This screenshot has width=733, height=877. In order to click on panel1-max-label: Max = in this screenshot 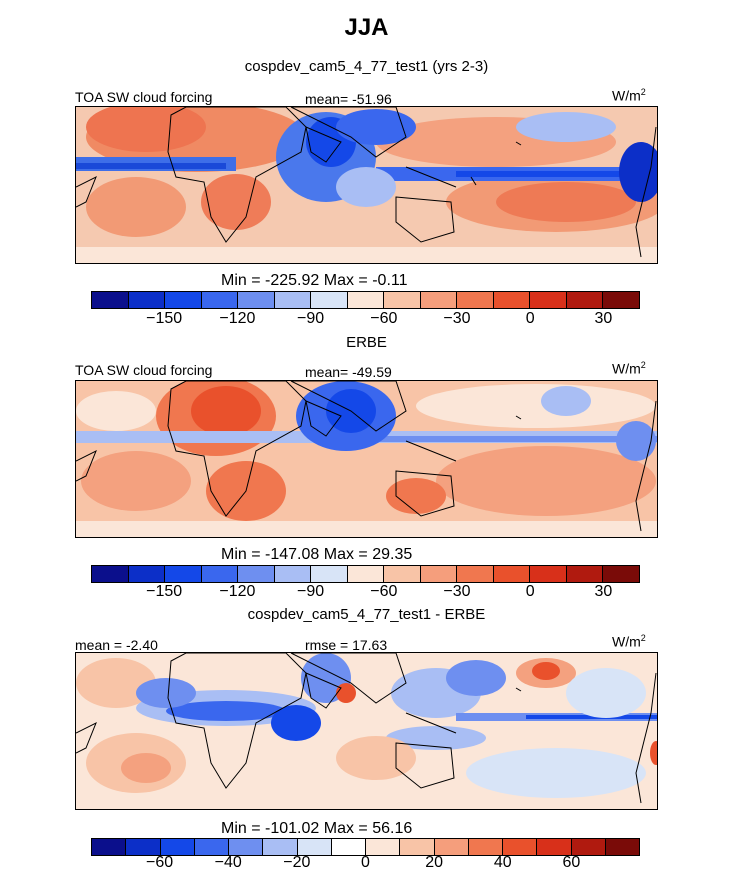, I will do `click(345, 280)`.